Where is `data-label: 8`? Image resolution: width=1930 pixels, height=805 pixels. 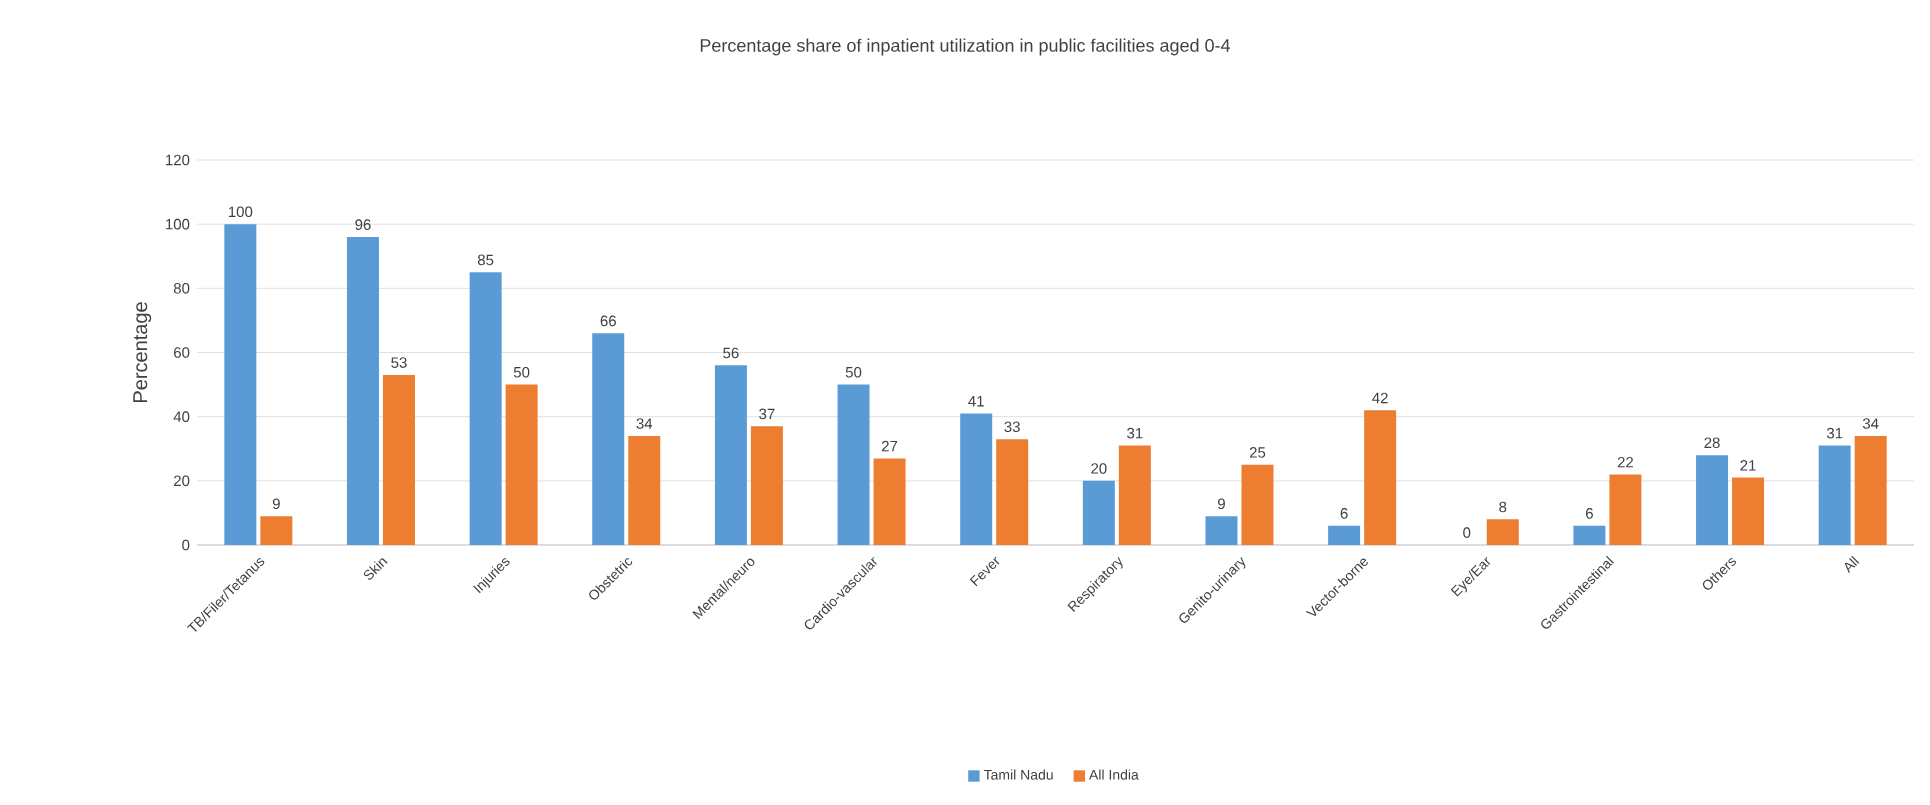 data-label: 8 is located at coordinates (1503, 507).